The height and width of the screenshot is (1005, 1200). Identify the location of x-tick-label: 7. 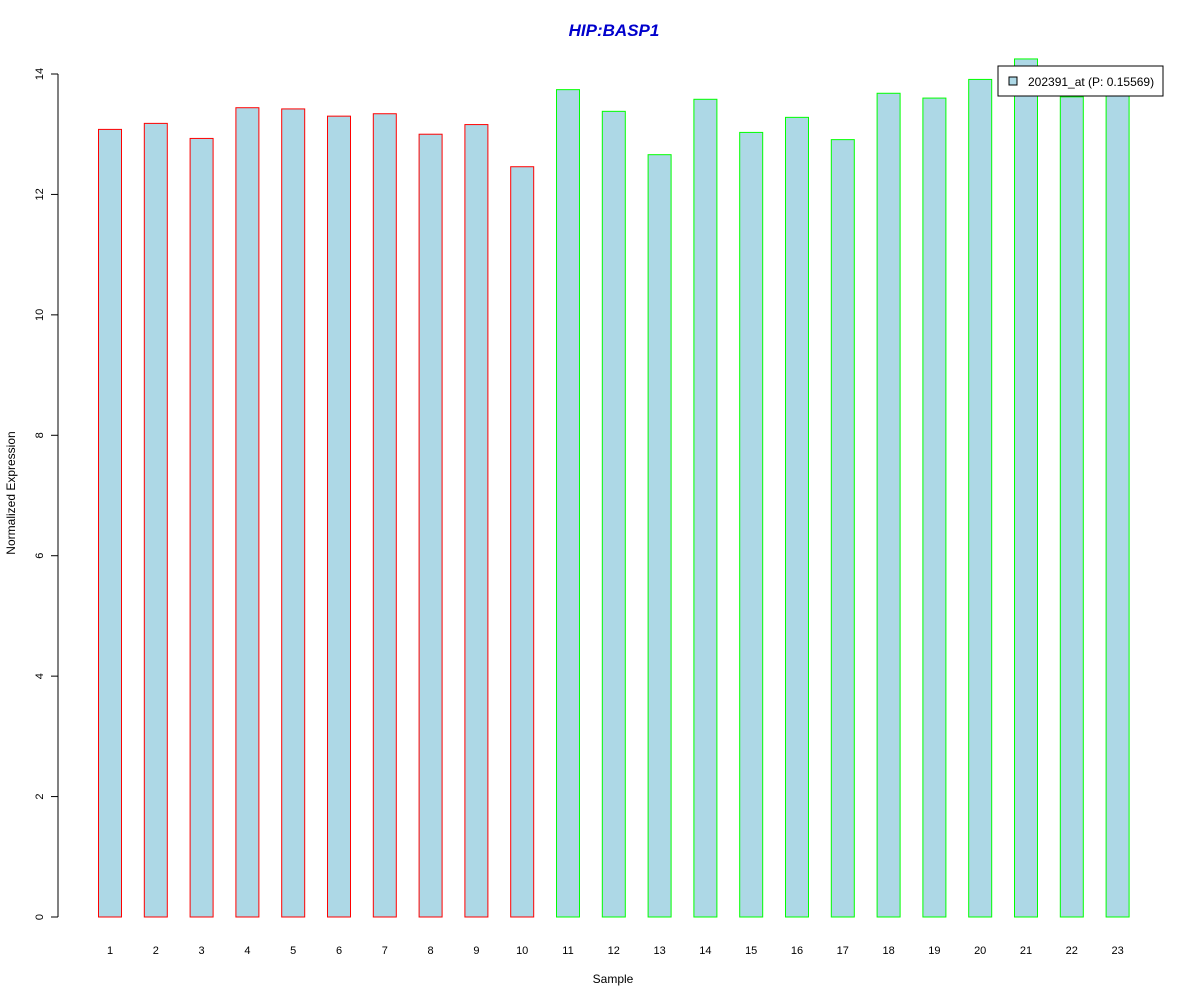
(385, 951).